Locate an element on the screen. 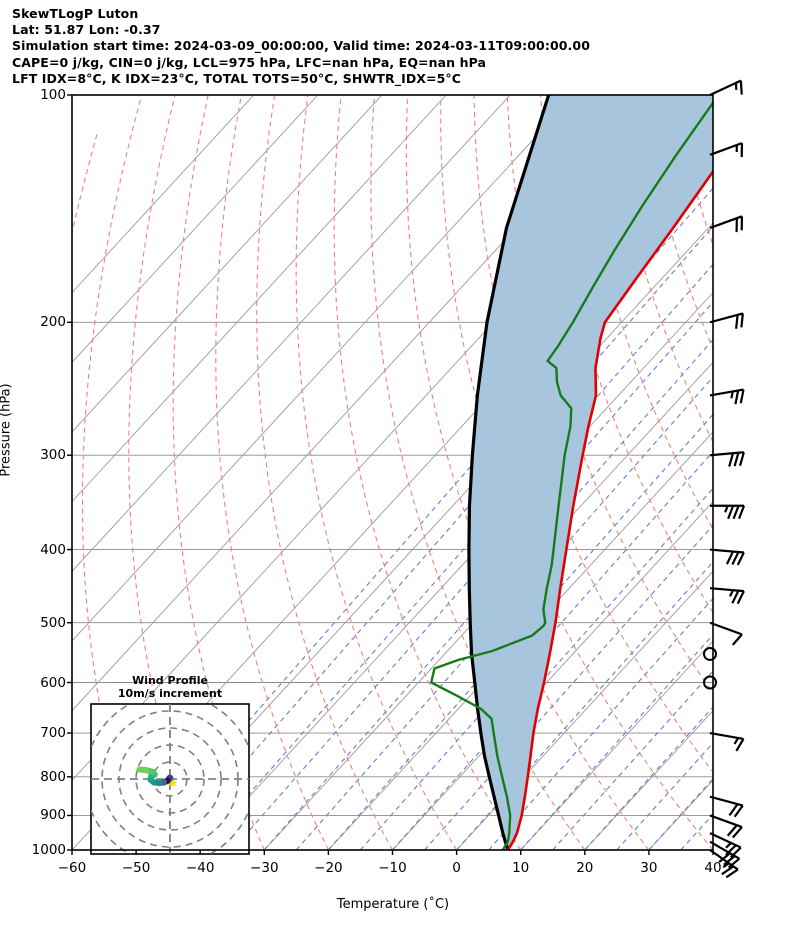 This screenshot has width=794, height=937. x-tick--60: −60 is located at coordinates (72, 868).